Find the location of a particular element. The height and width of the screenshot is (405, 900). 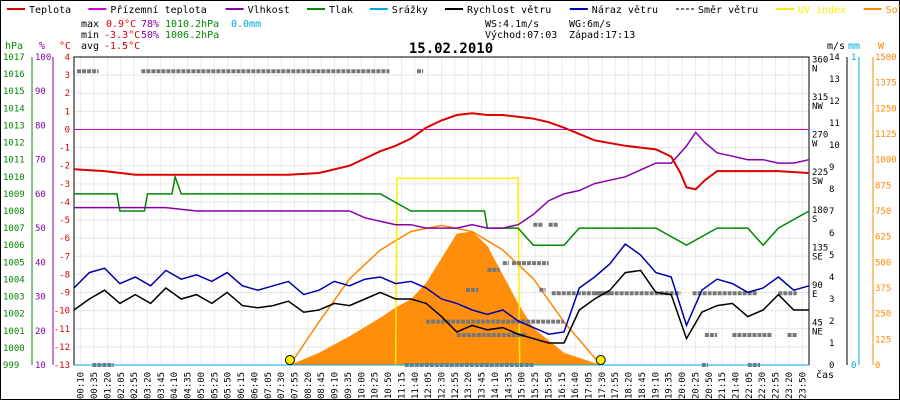

tick-x-21: 10:00 is located at coordinates (362, 385).